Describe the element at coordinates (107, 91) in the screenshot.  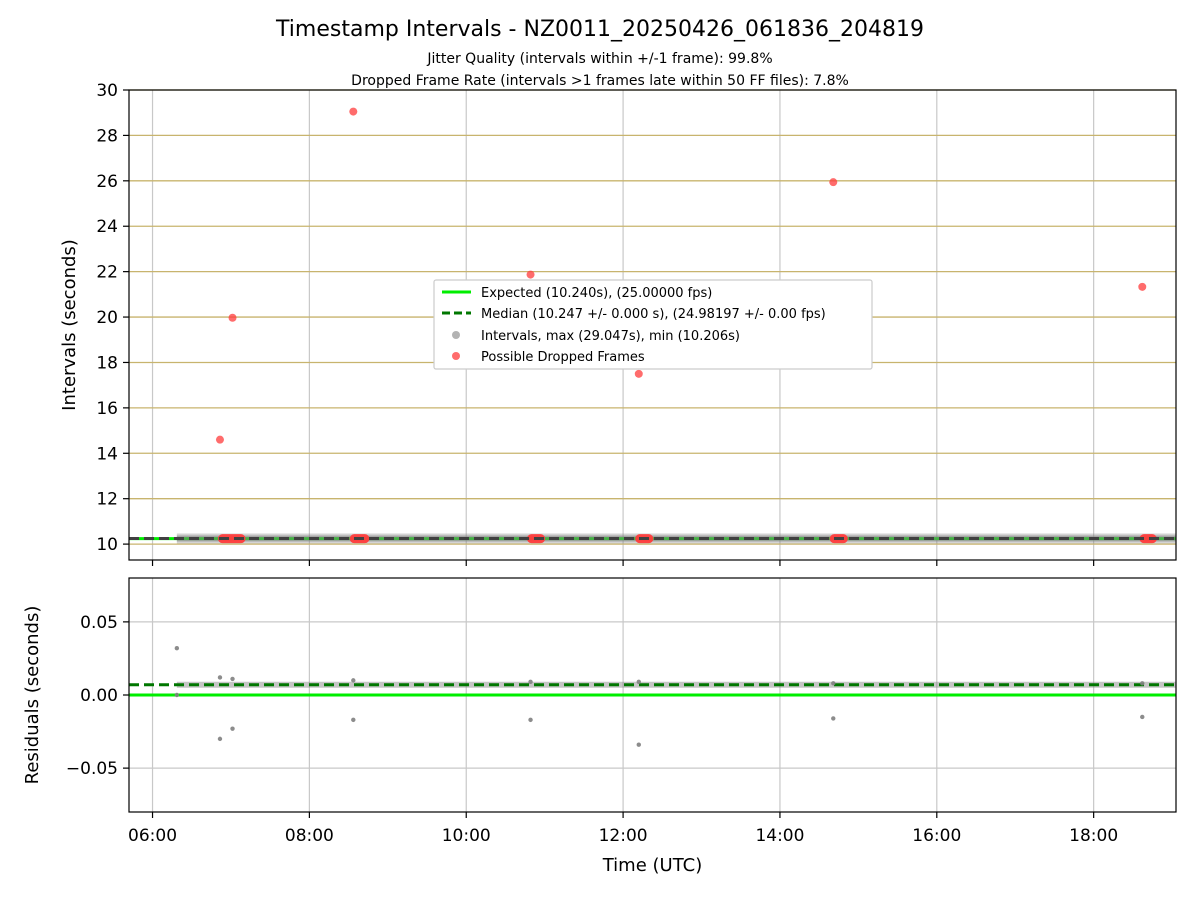
I see `intervals-ytick-label-10: 30` at that location.